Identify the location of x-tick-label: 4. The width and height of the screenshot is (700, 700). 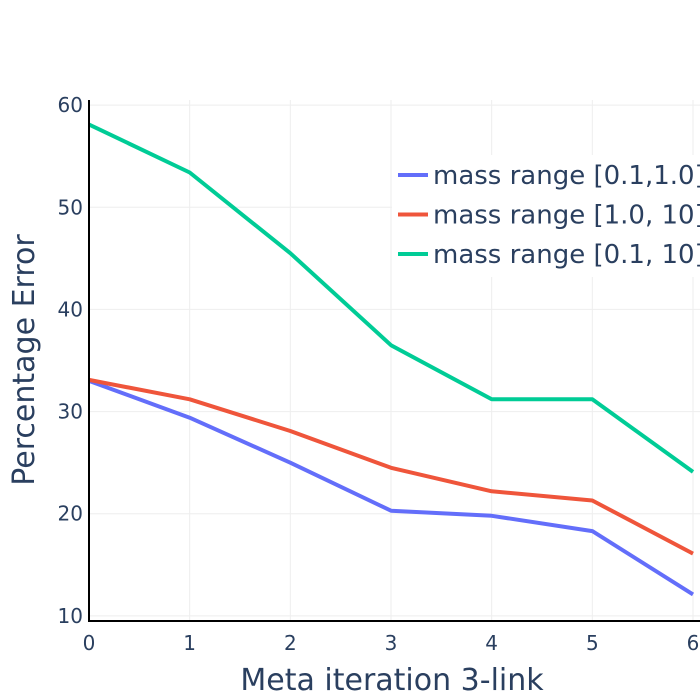
(491, 643).